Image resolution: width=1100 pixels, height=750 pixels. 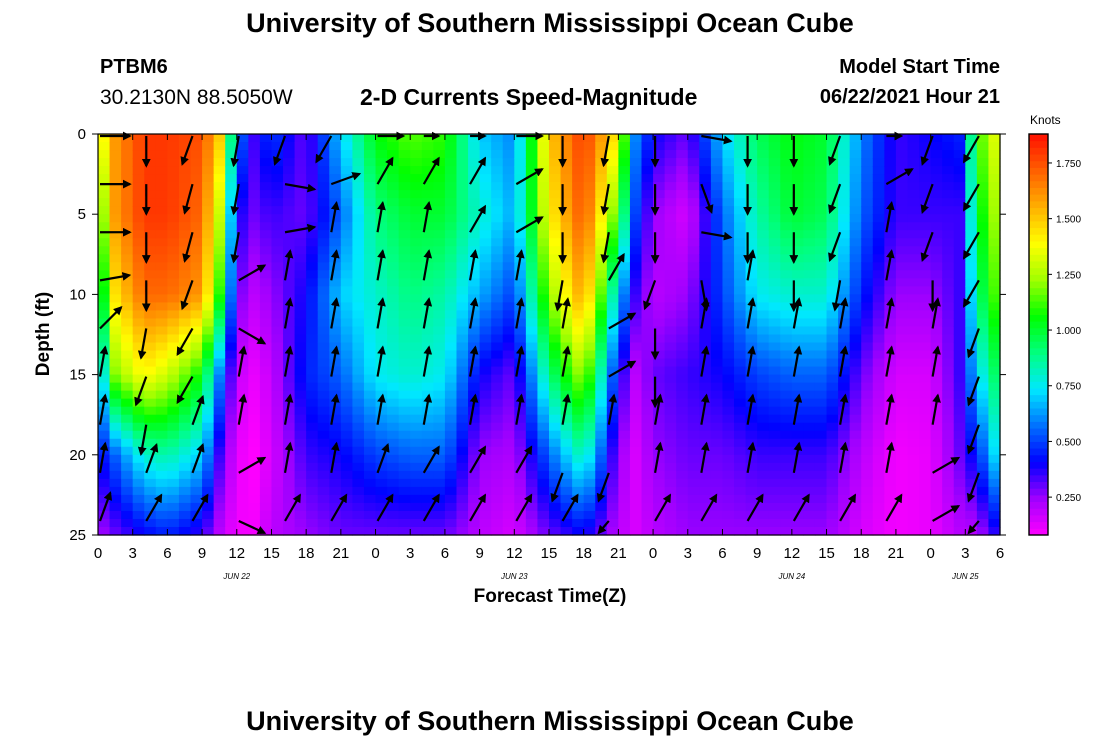 What do you see at coordinates (722, 553) in the screenshot?
I see `x-tick-label: 6` at bounding box center [722, 553].